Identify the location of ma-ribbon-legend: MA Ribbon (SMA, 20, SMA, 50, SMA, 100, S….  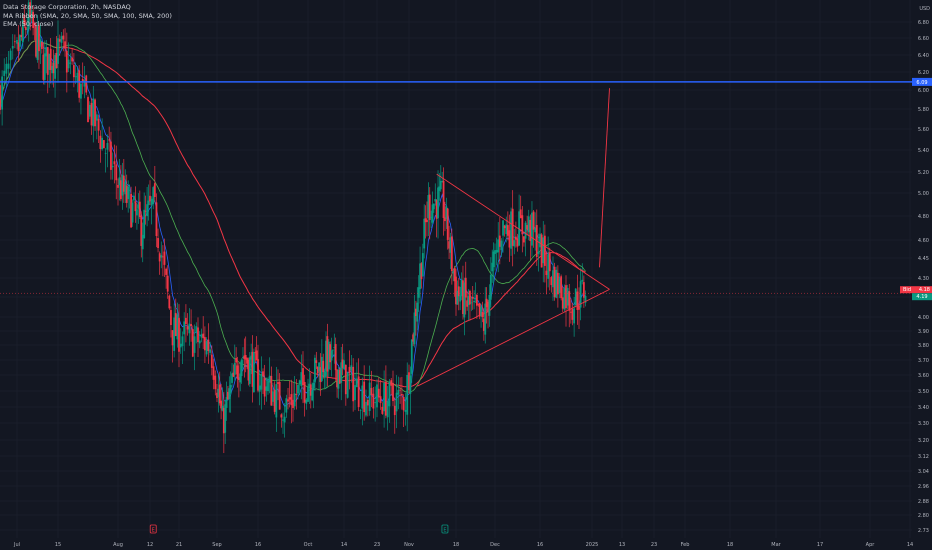
(87, 15).